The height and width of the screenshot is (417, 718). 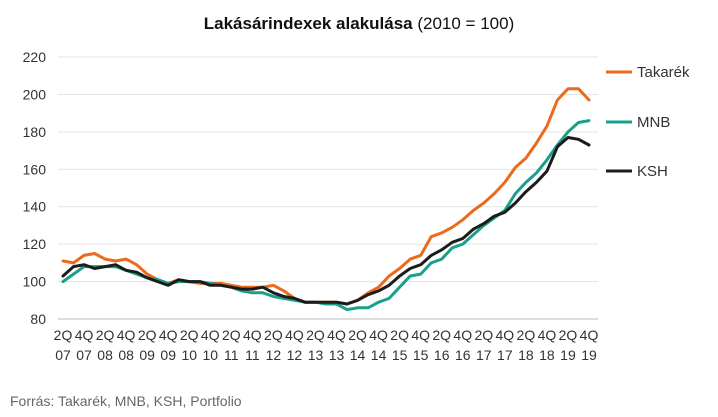 What do you see at coordinates (35, 282) in the screenshot?
I see `y-tick-label: 100` at bounding box center [35, 282].